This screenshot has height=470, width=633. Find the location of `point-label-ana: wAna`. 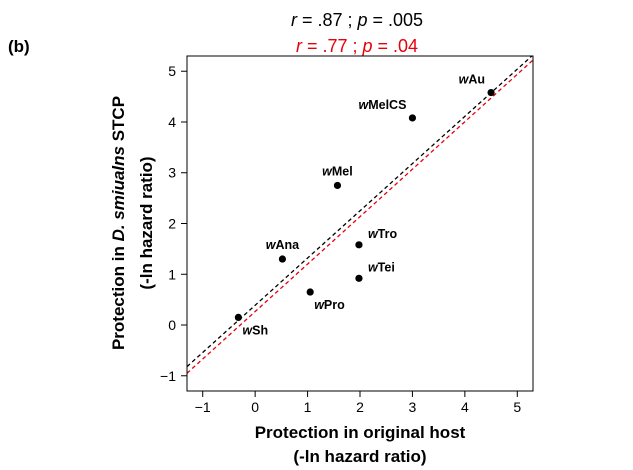

point-label-ana: wAna is located at coordinates (283, 245).